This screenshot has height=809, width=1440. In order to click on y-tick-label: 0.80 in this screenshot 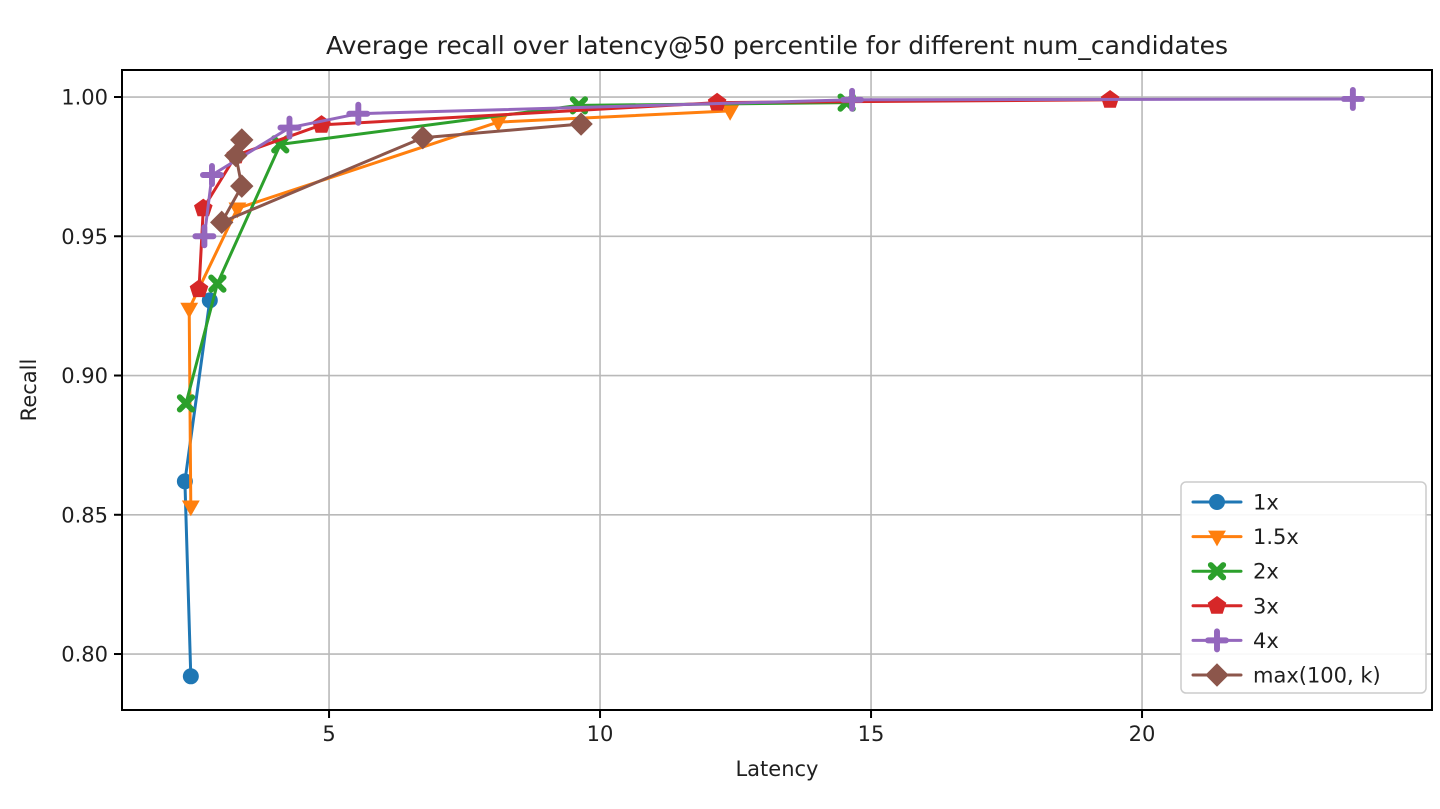, I will do `click(84, 655)`.